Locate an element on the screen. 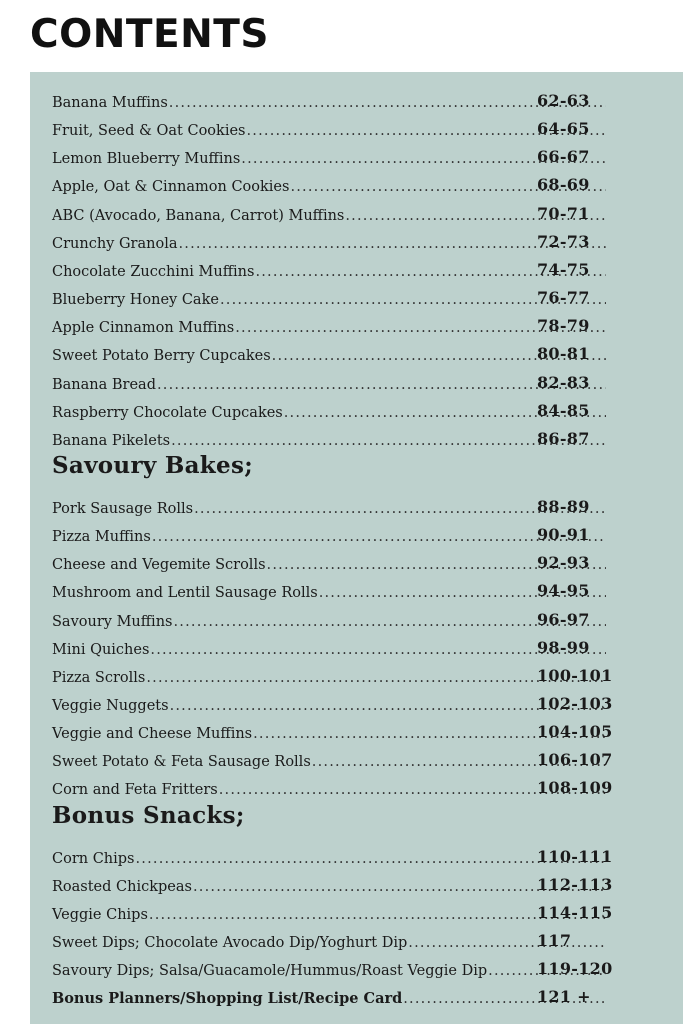  page-number: 88-89 is located at coordinates (563, 506).